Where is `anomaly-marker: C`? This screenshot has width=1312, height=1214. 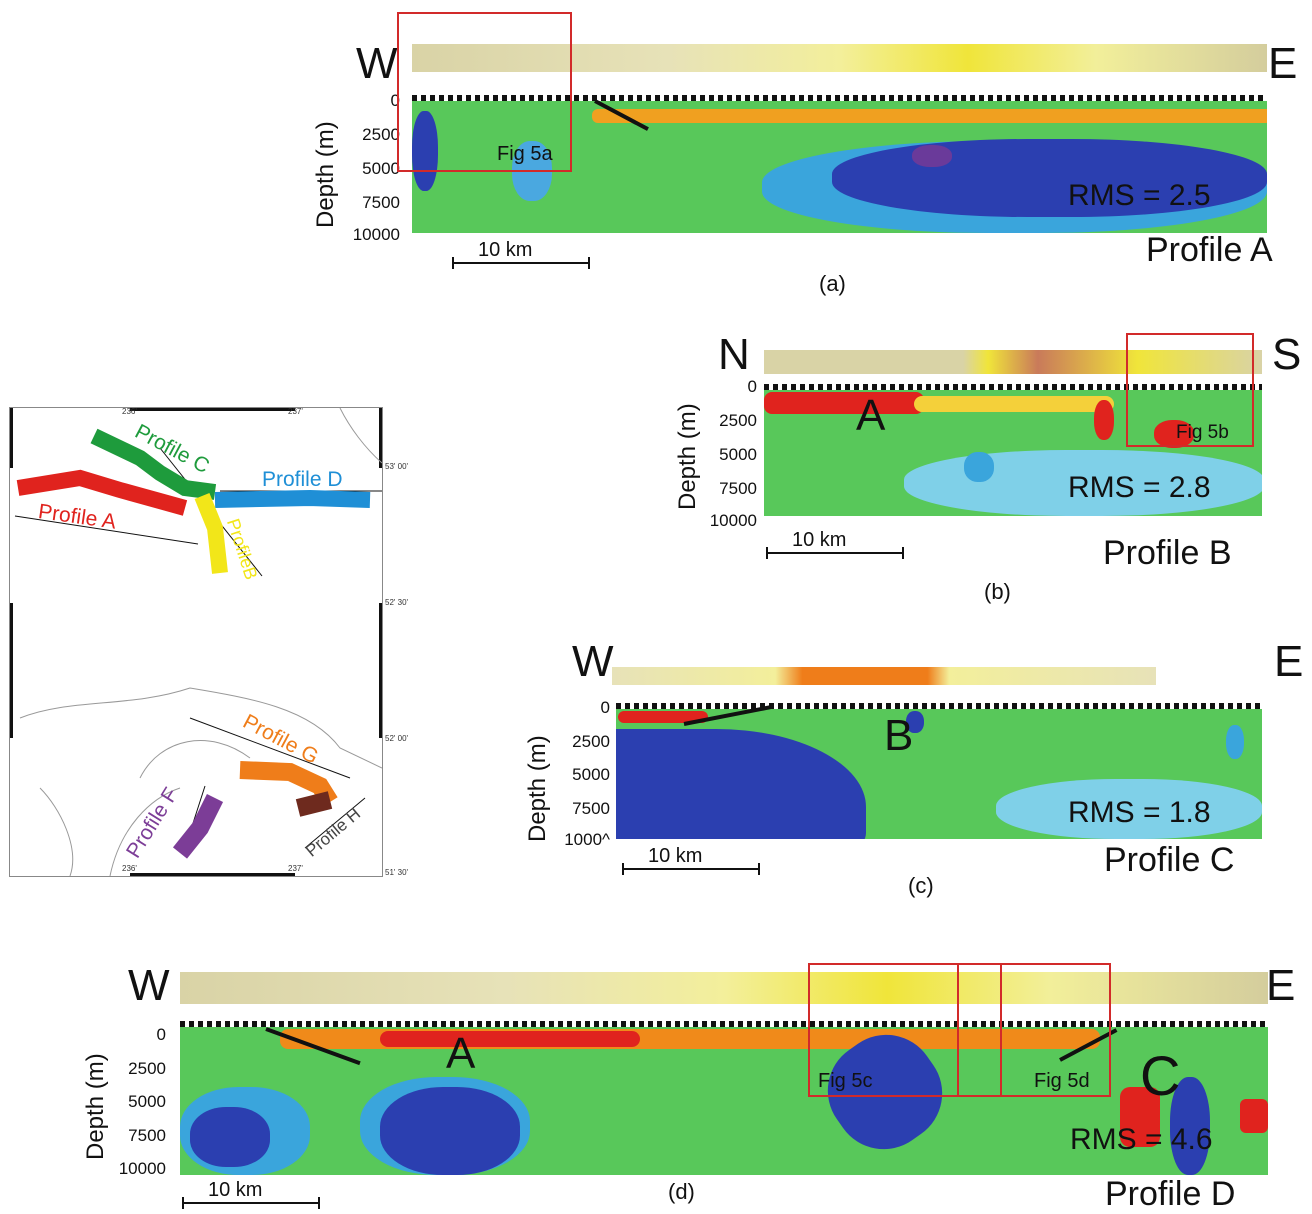 anomaly-marker: C is located at coordinates (1160, 1075).